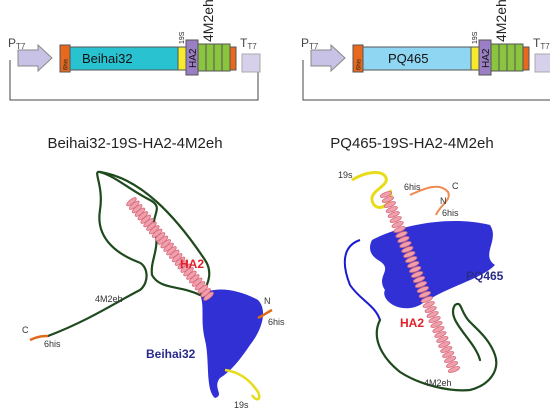  I want to click on beihai32-domain, so click(232, 343).